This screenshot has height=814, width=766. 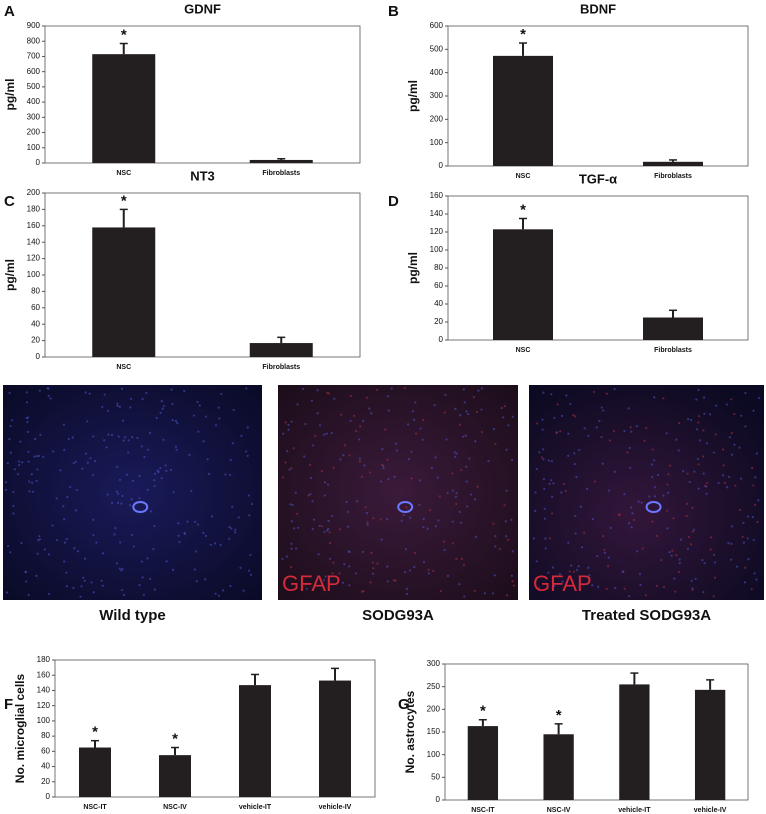 I want to click on y-tick-label: 0, so click(x=38, y=356).